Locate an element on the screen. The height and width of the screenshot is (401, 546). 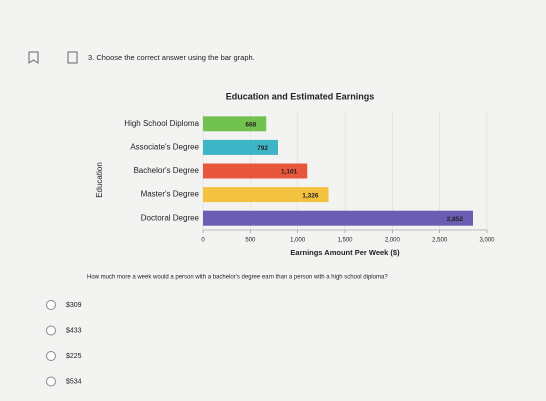
x-tick-label: 0 is located at coordinates (203, 241).